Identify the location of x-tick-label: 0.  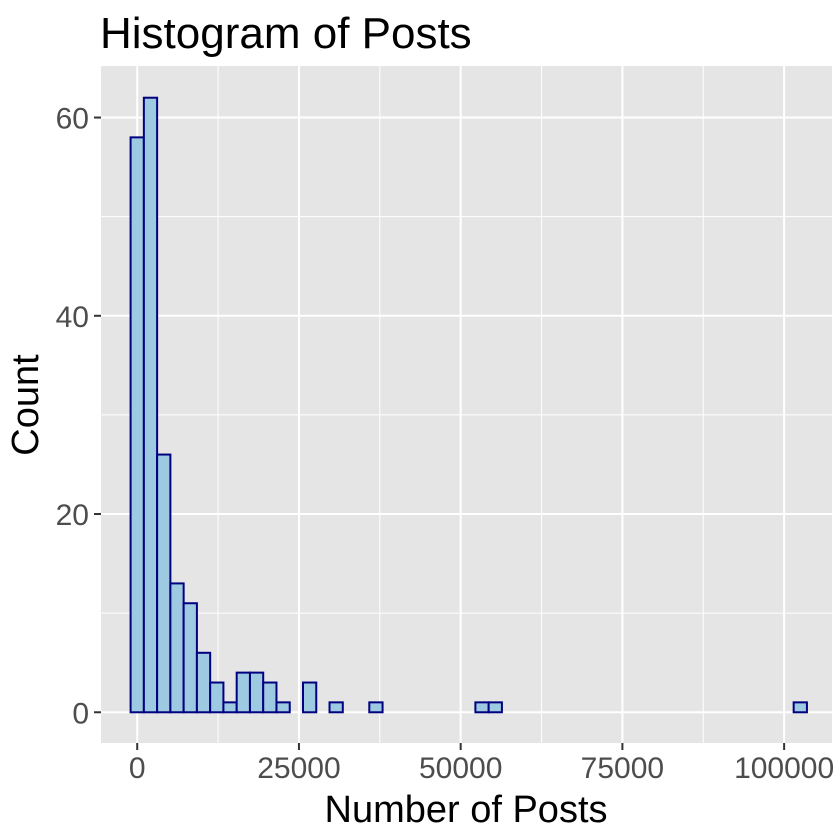
(137, 768).